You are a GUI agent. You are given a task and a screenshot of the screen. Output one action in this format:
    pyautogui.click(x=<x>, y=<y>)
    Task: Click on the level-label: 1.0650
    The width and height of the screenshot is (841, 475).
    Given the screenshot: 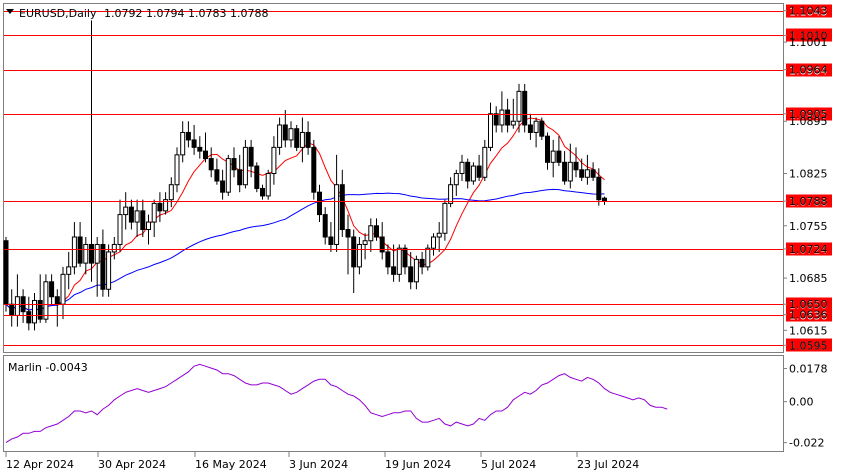 What is the action you would take?
    pyautogui.click(x=808, y=305)
    